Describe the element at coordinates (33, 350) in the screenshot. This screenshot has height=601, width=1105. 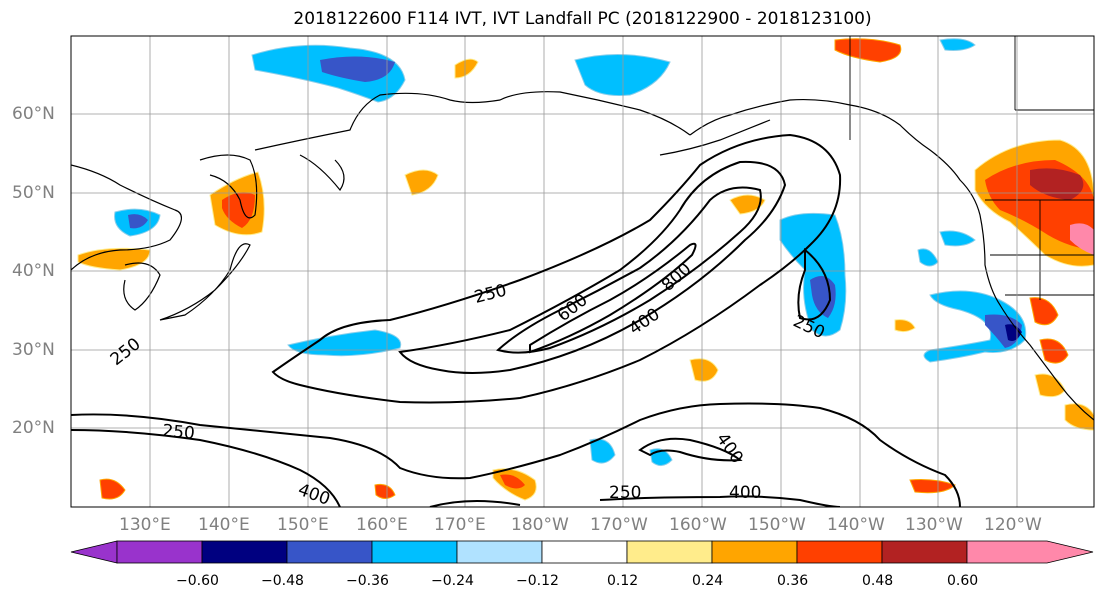
I see `lat-label: 30°N` at that location.